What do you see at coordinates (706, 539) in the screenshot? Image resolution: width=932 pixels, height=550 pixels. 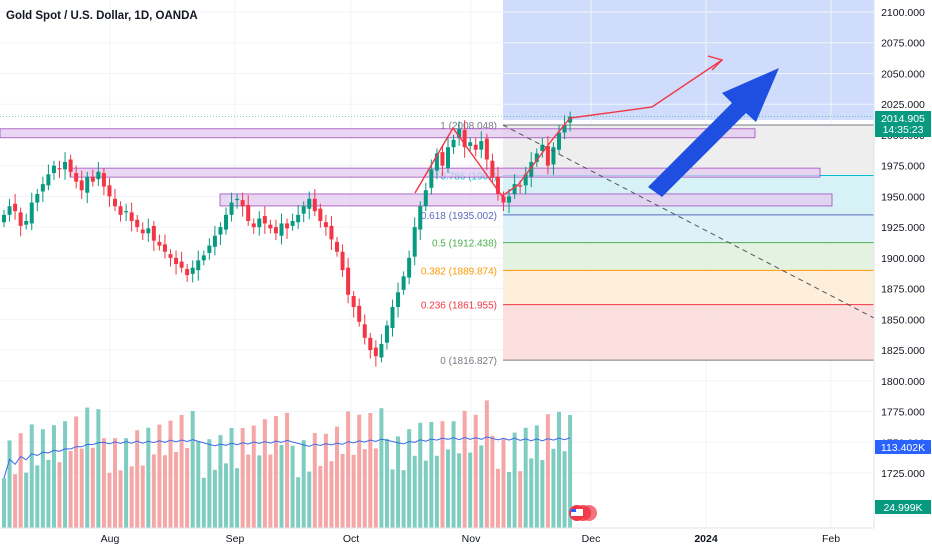 I see `time-axis-label: 2024` at bounding box center [706, 539].